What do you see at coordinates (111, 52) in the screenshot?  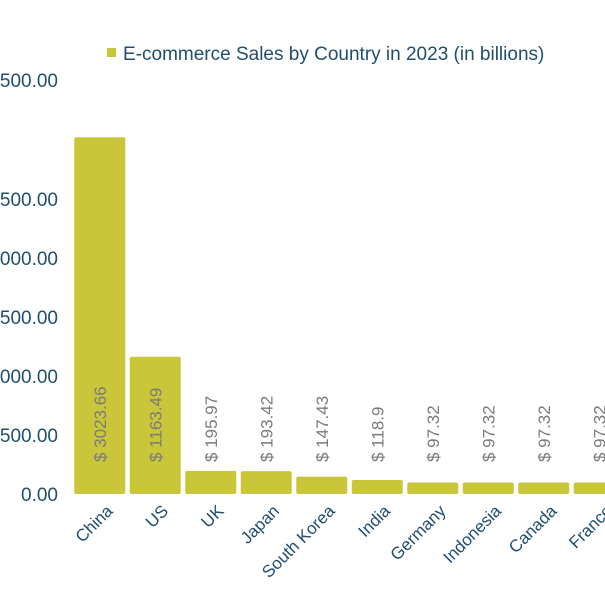 I see `legend-swatch` at bounding box center [111, 52].